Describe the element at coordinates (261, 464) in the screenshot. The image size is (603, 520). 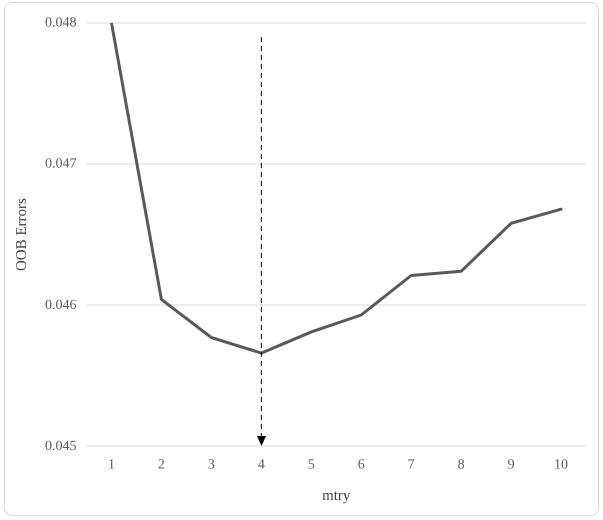
I see `x-tick-label: 4` at that location.